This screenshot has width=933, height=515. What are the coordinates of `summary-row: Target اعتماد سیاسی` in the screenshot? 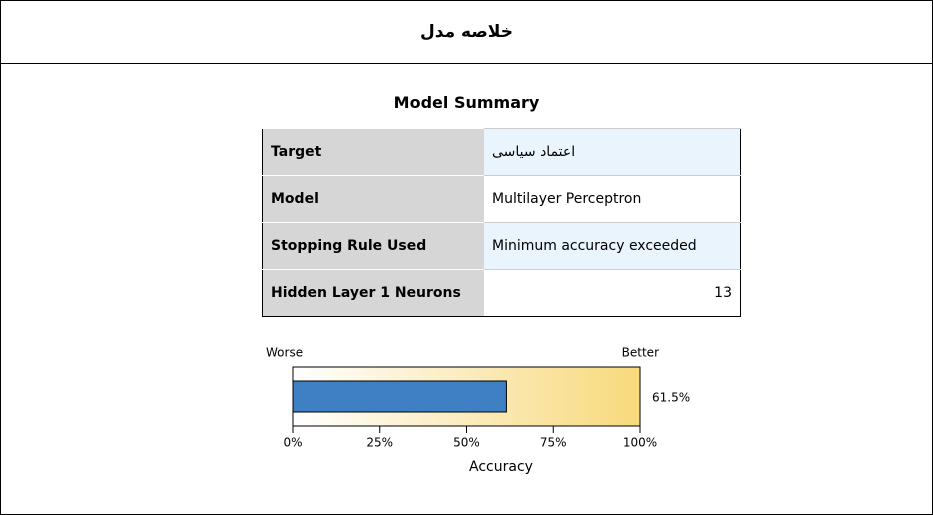 It's located at (501, 152).